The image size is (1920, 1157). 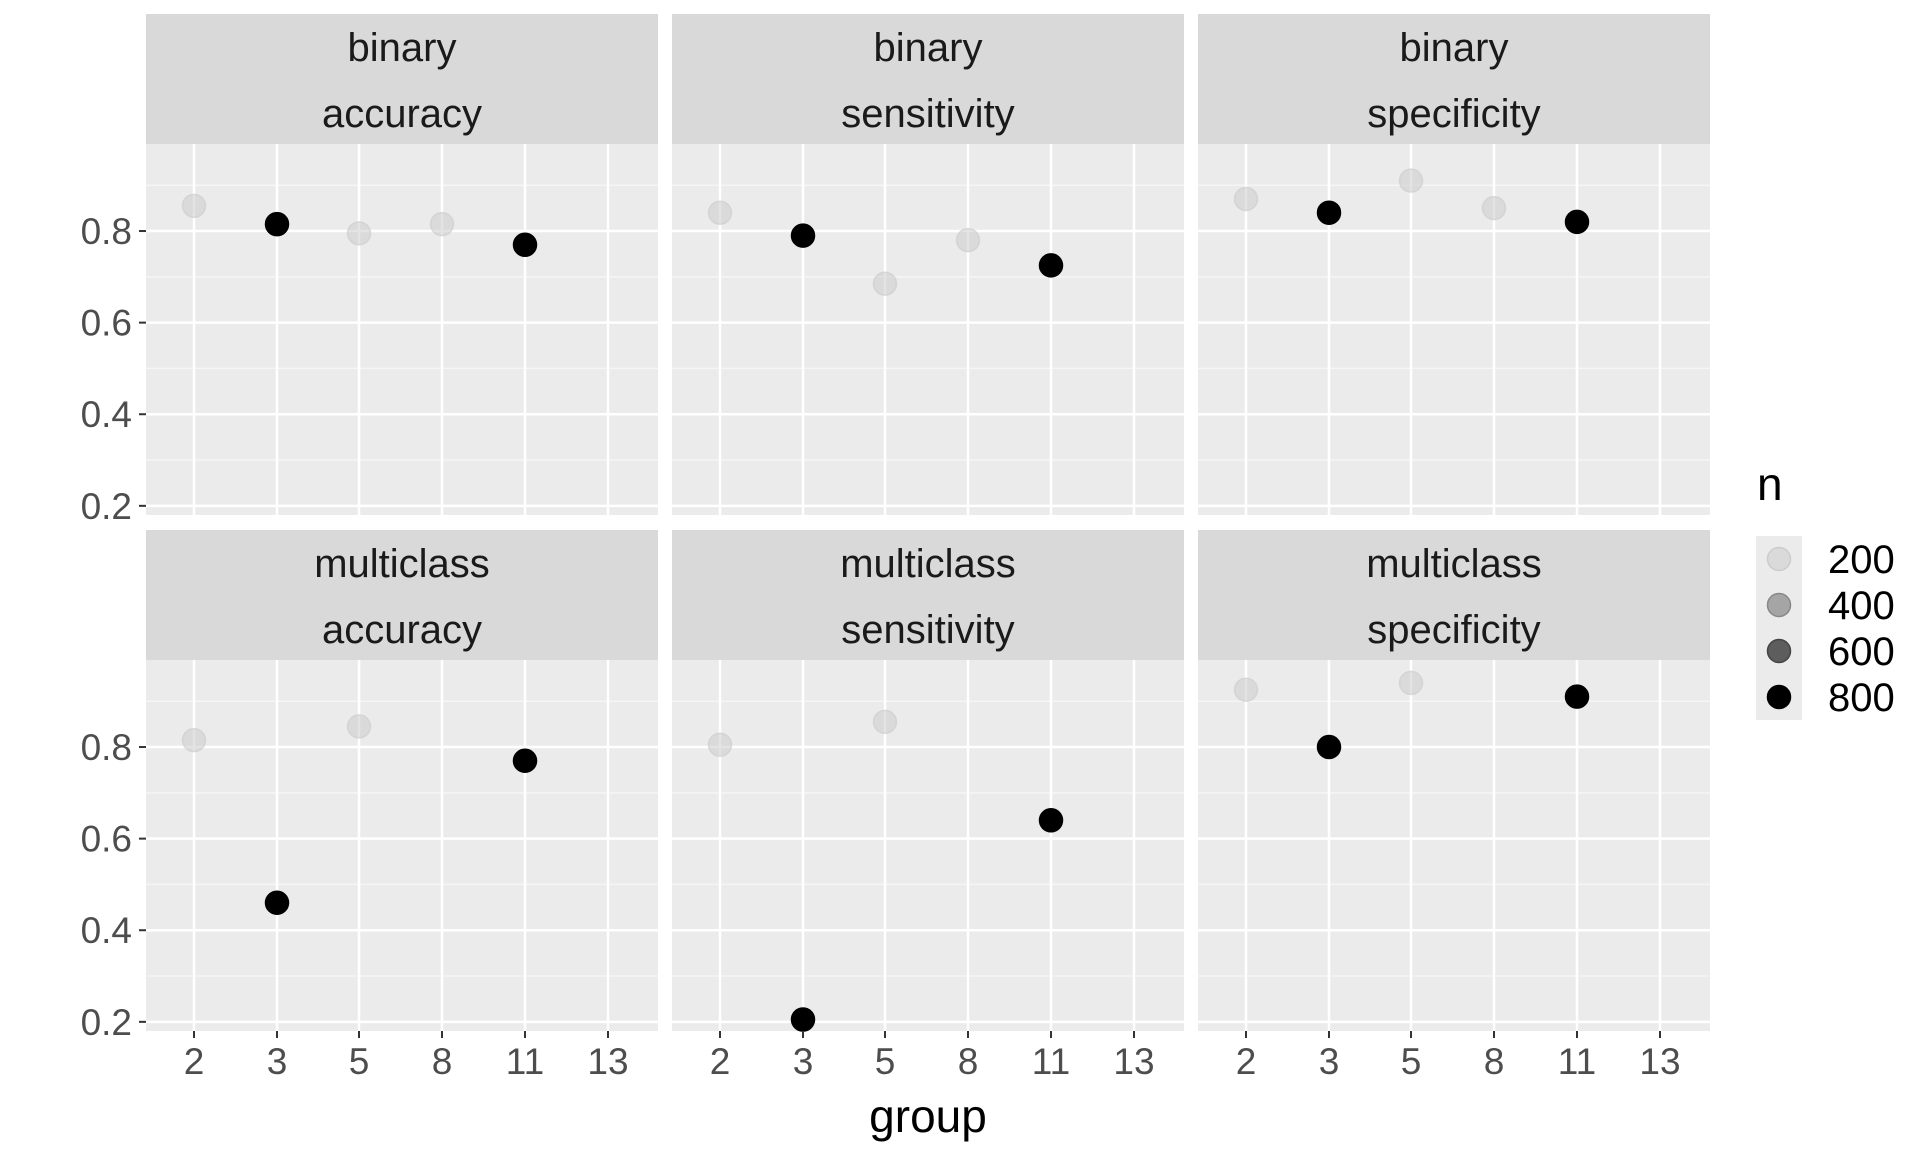 What do you see at coordinates (1861, 698) in the screenshot?
I see `legend-label: 800` at bounding box center [1861, 698].